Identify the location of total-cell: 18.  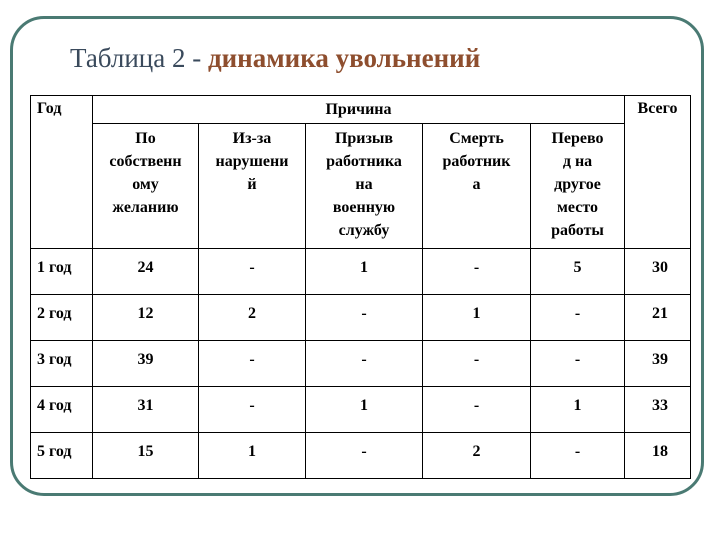
(658, 455).